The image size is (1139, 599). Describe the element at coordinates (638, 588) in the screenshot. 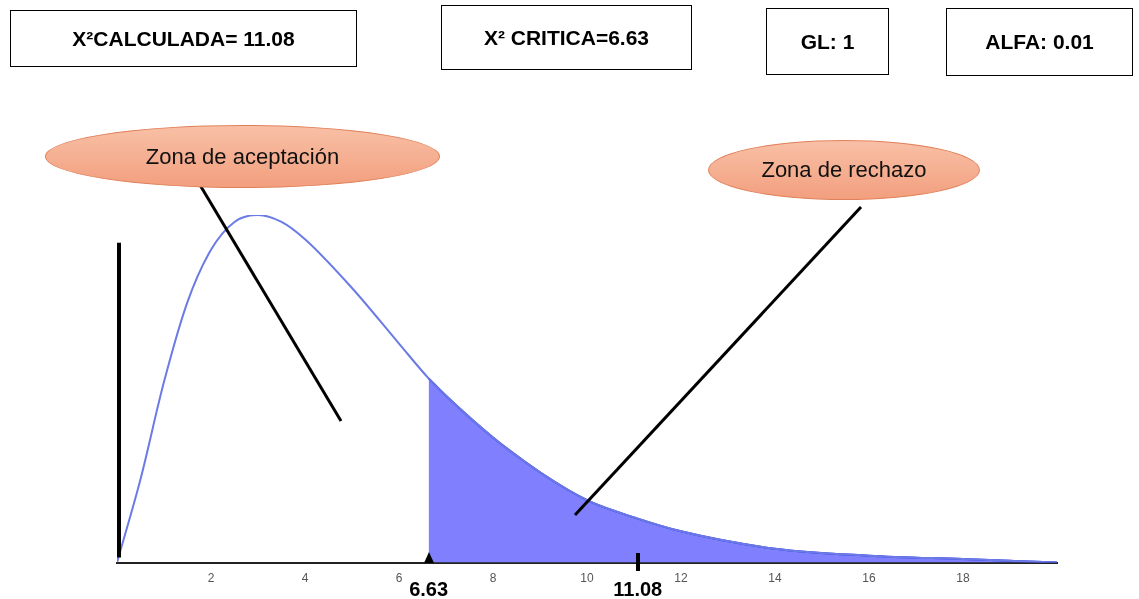

I see `annotation: 11.08` at that location.